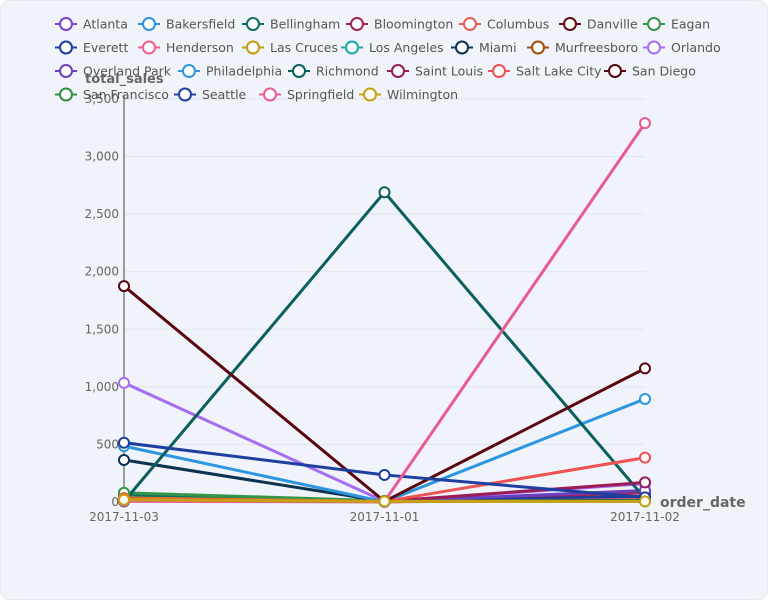 This screenshot has height=603, width=768. I want to click on legend-label: San Diego, so click(664, 71).